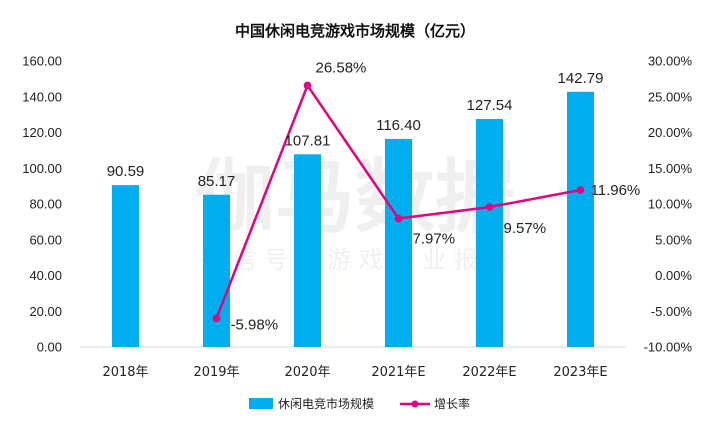 Image resolution: width=711 pixels, height=430 pixels. I want to click on y-left-tick-label: 140.00, so click(42, 96).